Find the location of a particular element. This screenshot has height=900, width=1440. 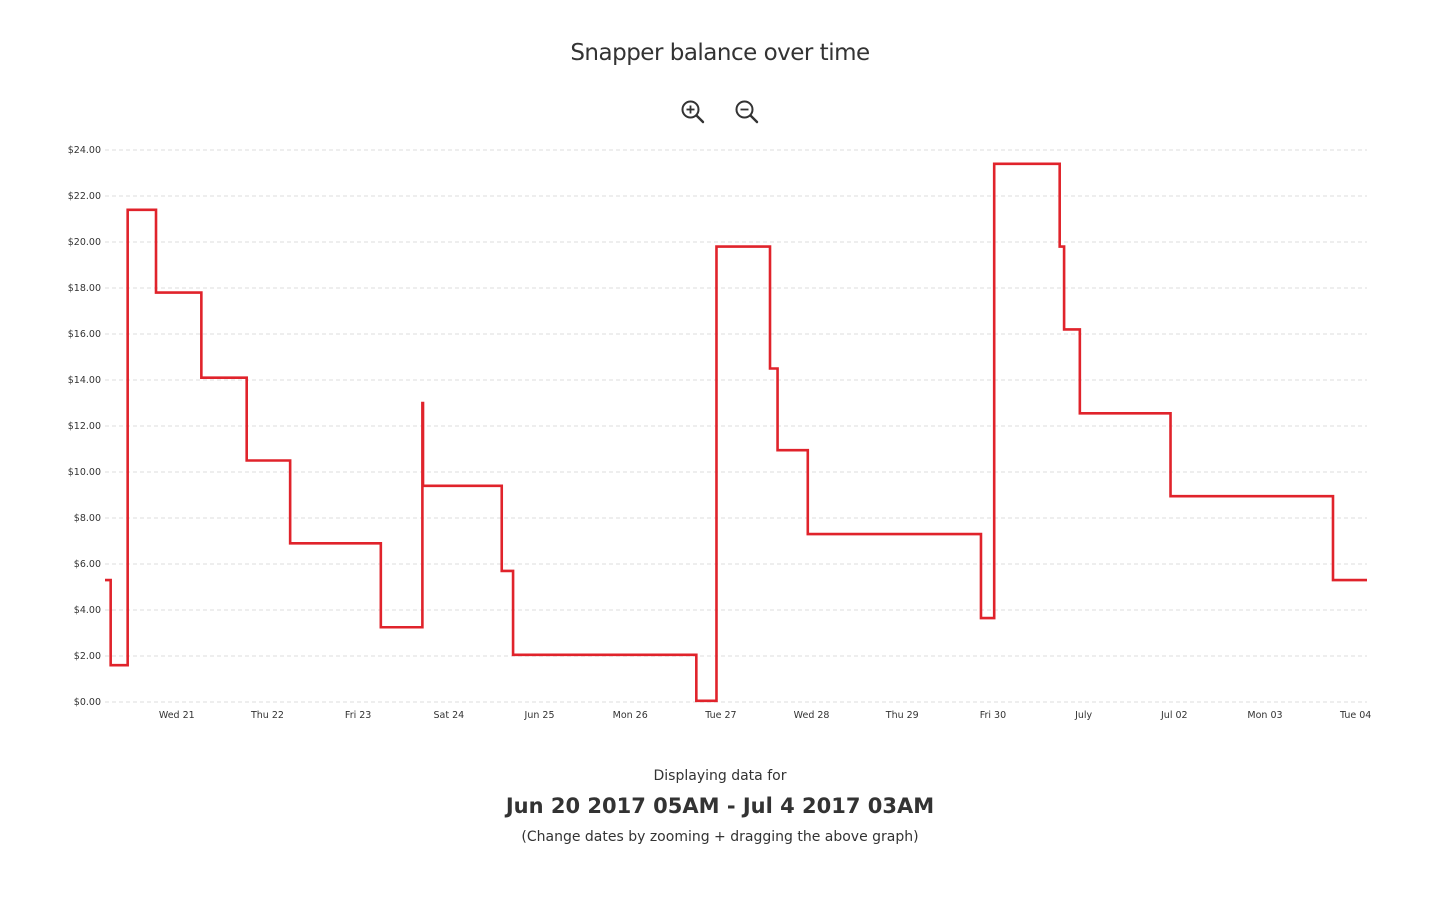

range-caption: Displaying data for is located at coordinates (720, 776).